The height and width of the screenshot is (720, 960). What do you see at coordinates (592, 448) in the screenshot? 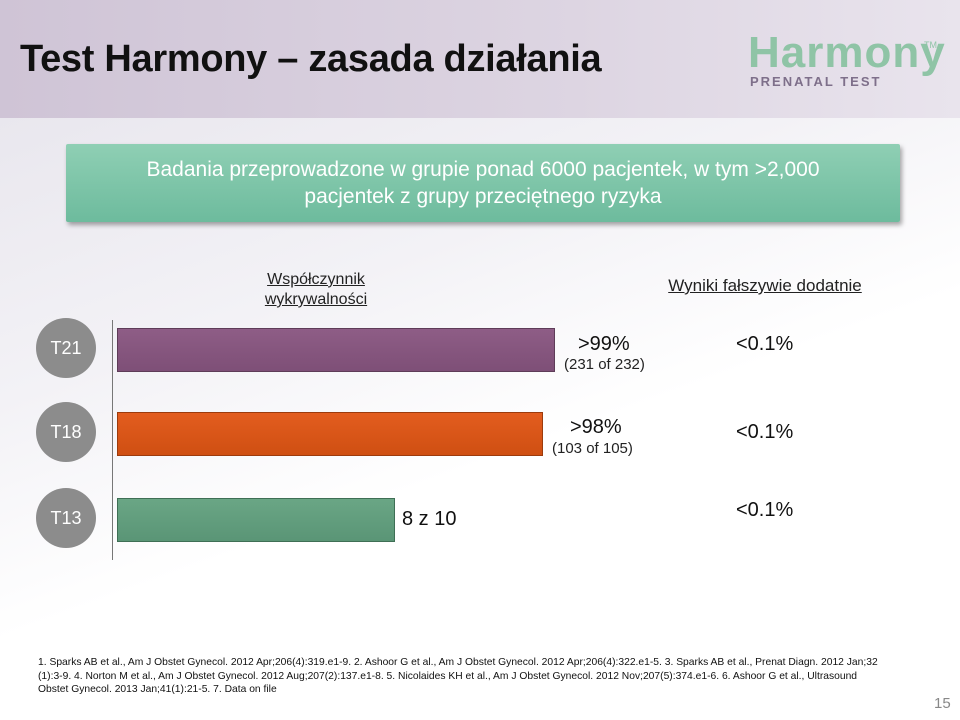
I see `detection-detail-t18: (103 of 105)` at bounding box center [592, 448].